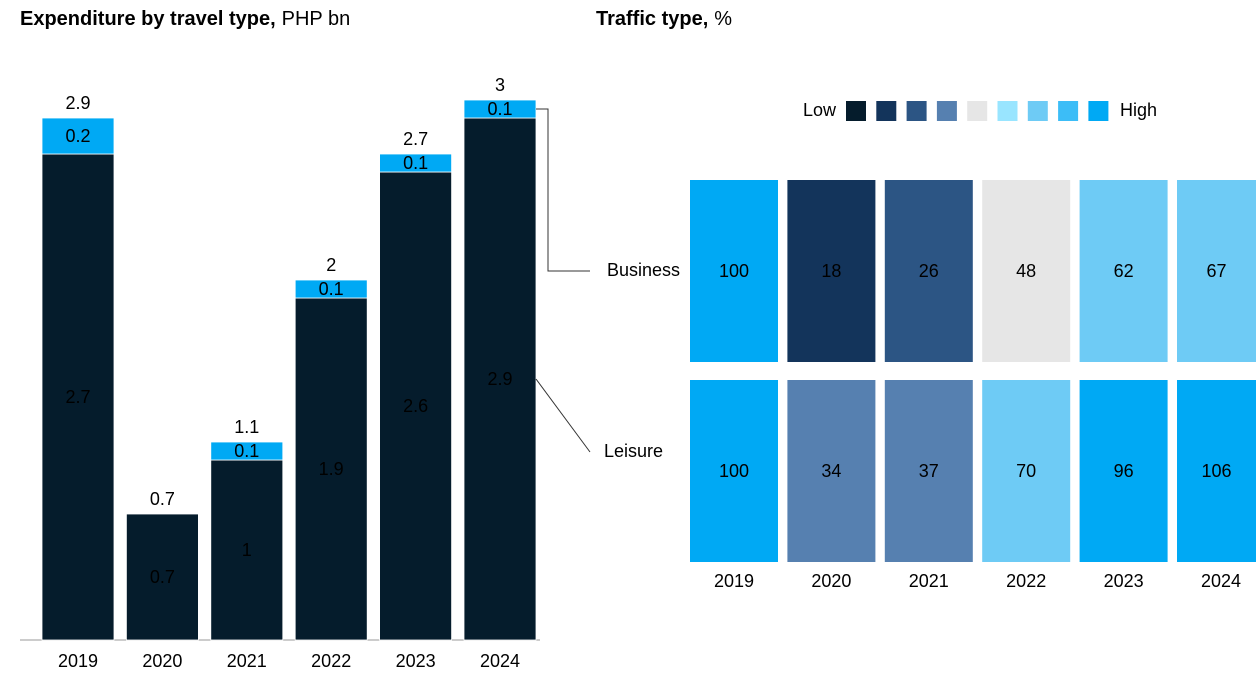  What do you see at coordinates (652, 19) in the screenshot?
I see `title-main: Traffic type,` at bounding box center [652, 19].